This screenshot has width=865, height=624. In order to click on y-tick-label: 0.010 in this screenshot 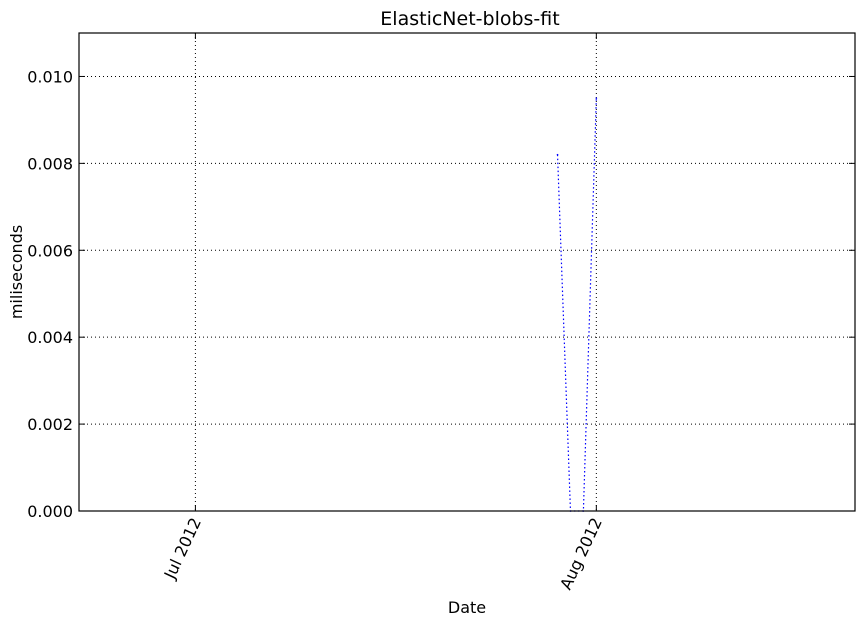, I will do `click(50, 76)`.